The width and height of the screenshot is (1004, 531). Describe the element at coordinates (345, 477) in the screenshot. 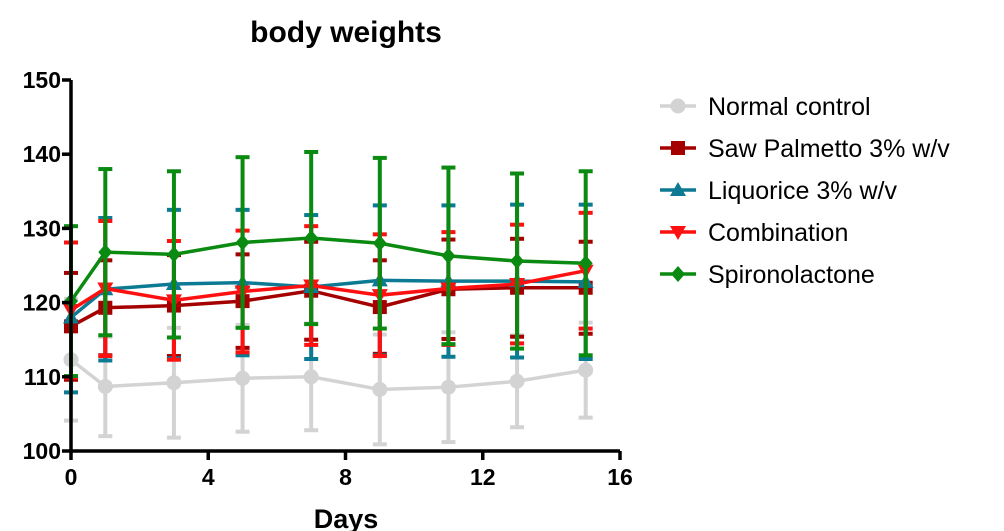

I see `x-tick-label: 8` at that location.